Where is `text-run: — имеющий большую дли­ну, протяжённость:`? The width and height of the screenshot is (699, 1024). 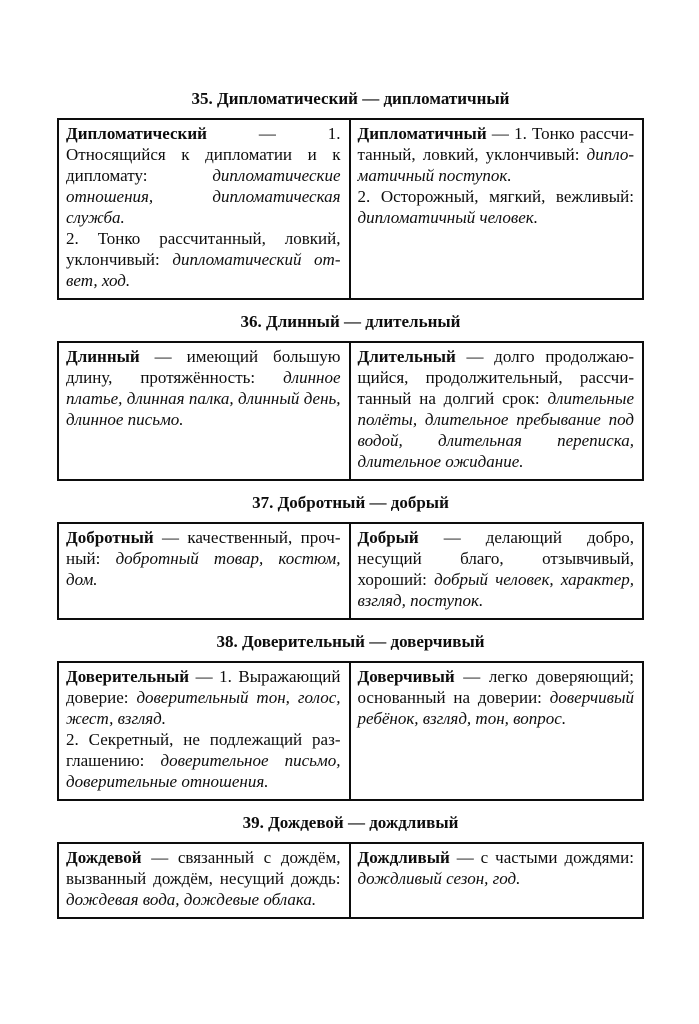
text-run: — имеющий большую дли­ну, протяжённость: is located at coordinates (203, 367).